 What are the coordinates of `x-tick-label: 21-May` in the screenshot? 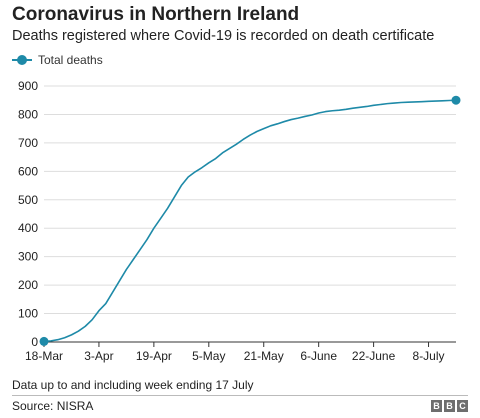 It's located at (264, 356).